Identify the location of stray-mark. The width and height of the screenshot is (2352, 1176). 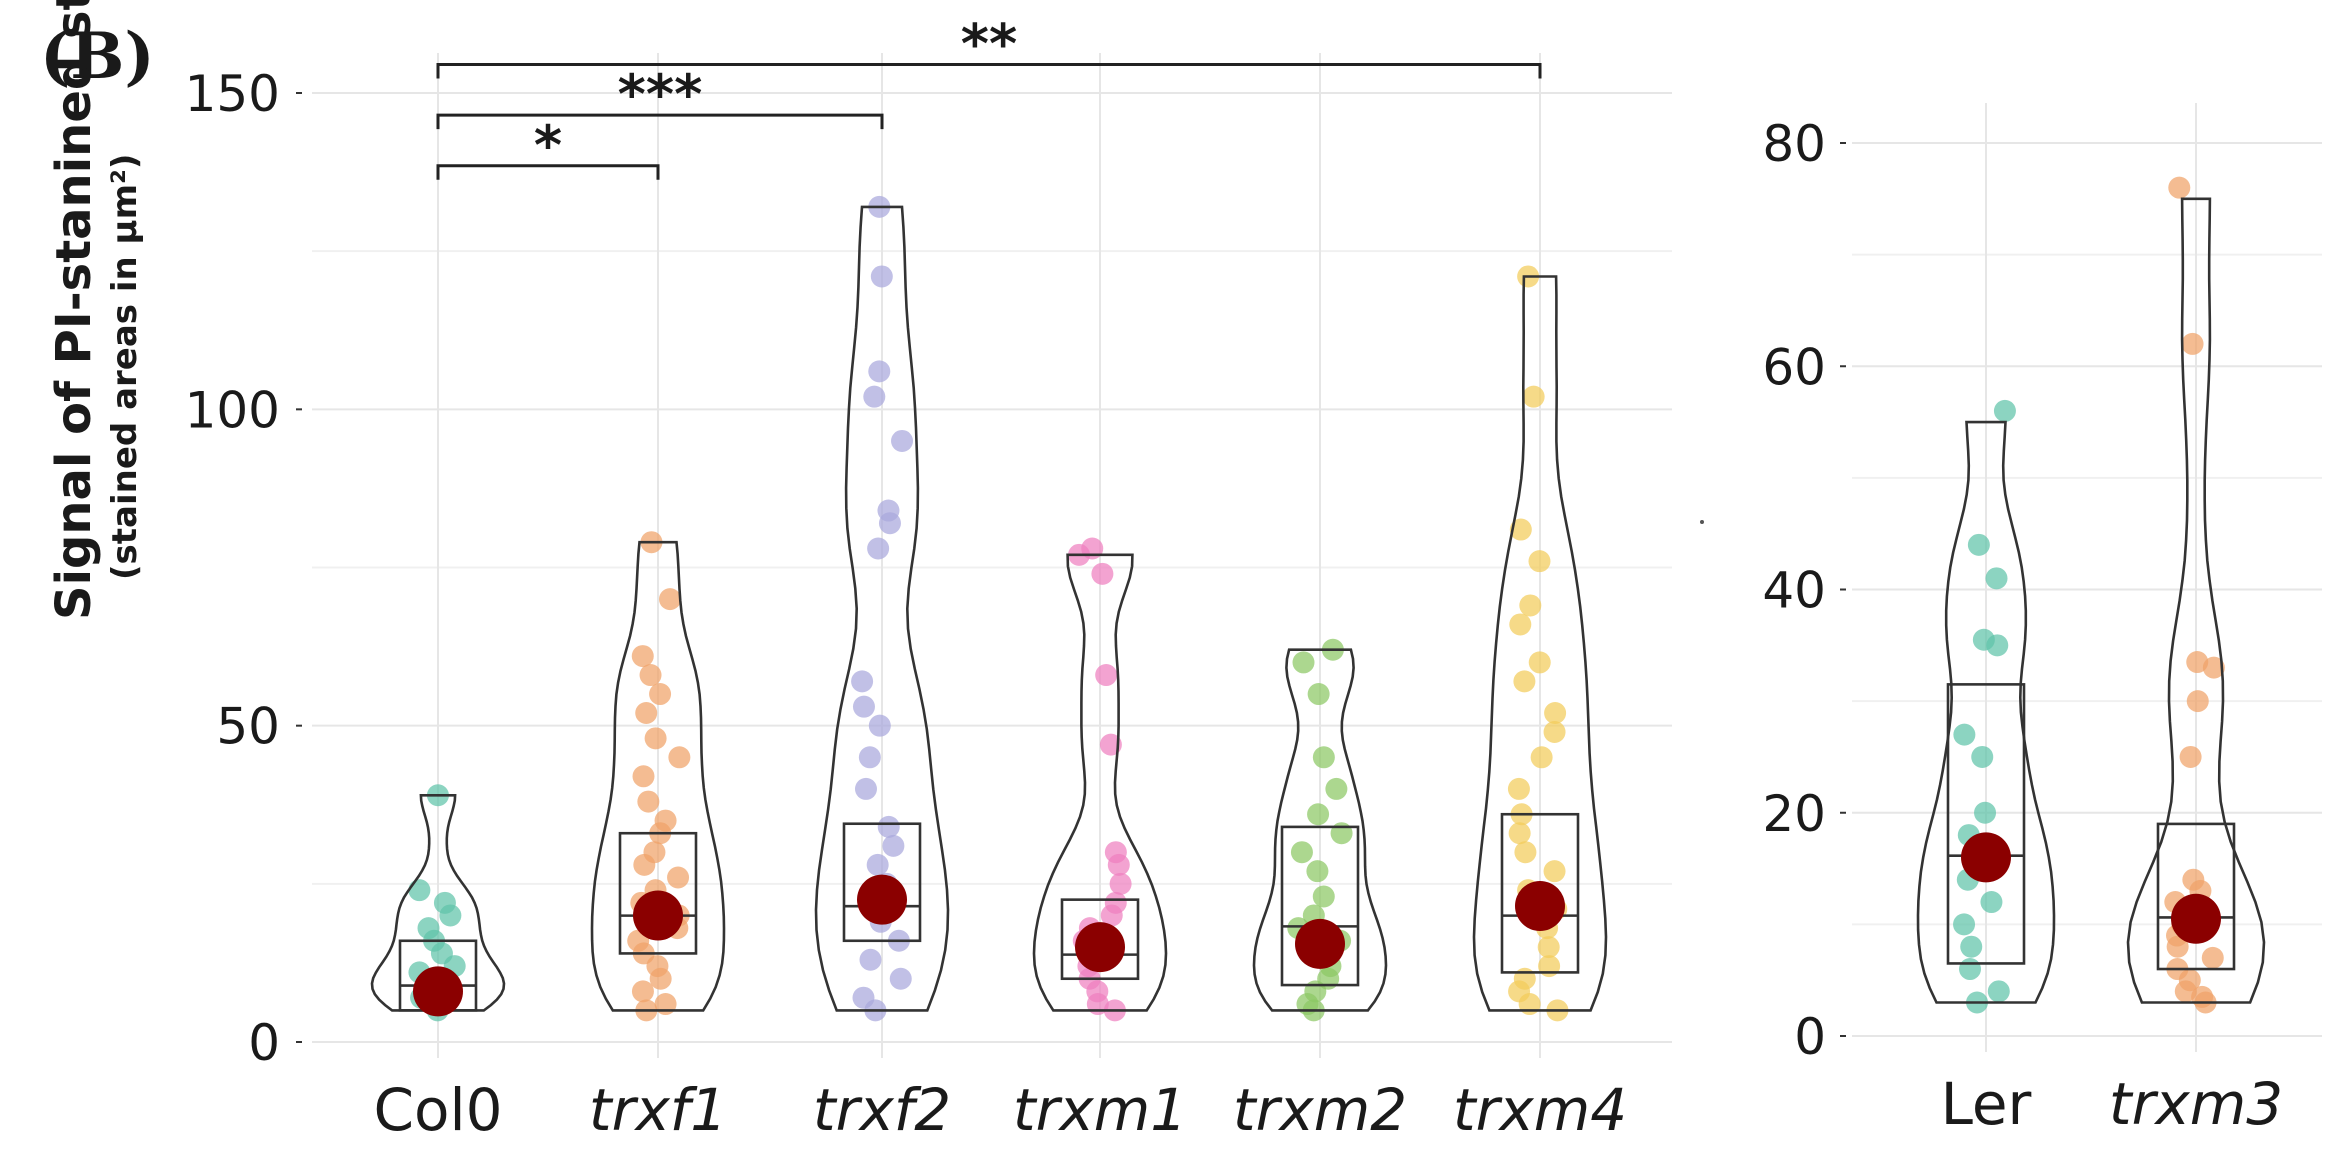
(1702, 522).